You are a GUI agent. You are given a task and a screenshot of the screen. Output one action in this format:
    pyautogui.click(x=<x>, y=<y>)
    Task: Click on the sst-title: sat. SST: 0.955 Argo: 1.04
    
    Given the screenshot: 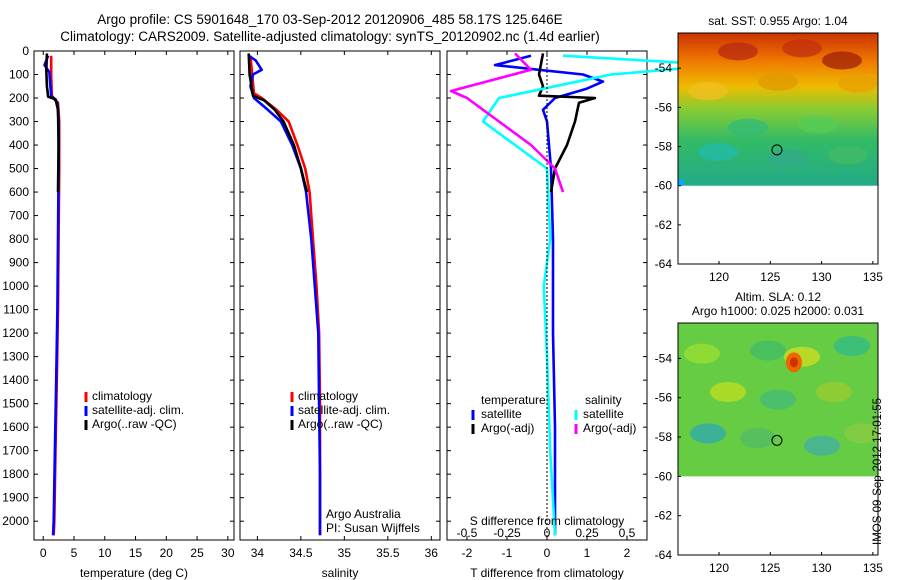 What is the action you would take?
    pyautogui.click(x=778, y=21)
    